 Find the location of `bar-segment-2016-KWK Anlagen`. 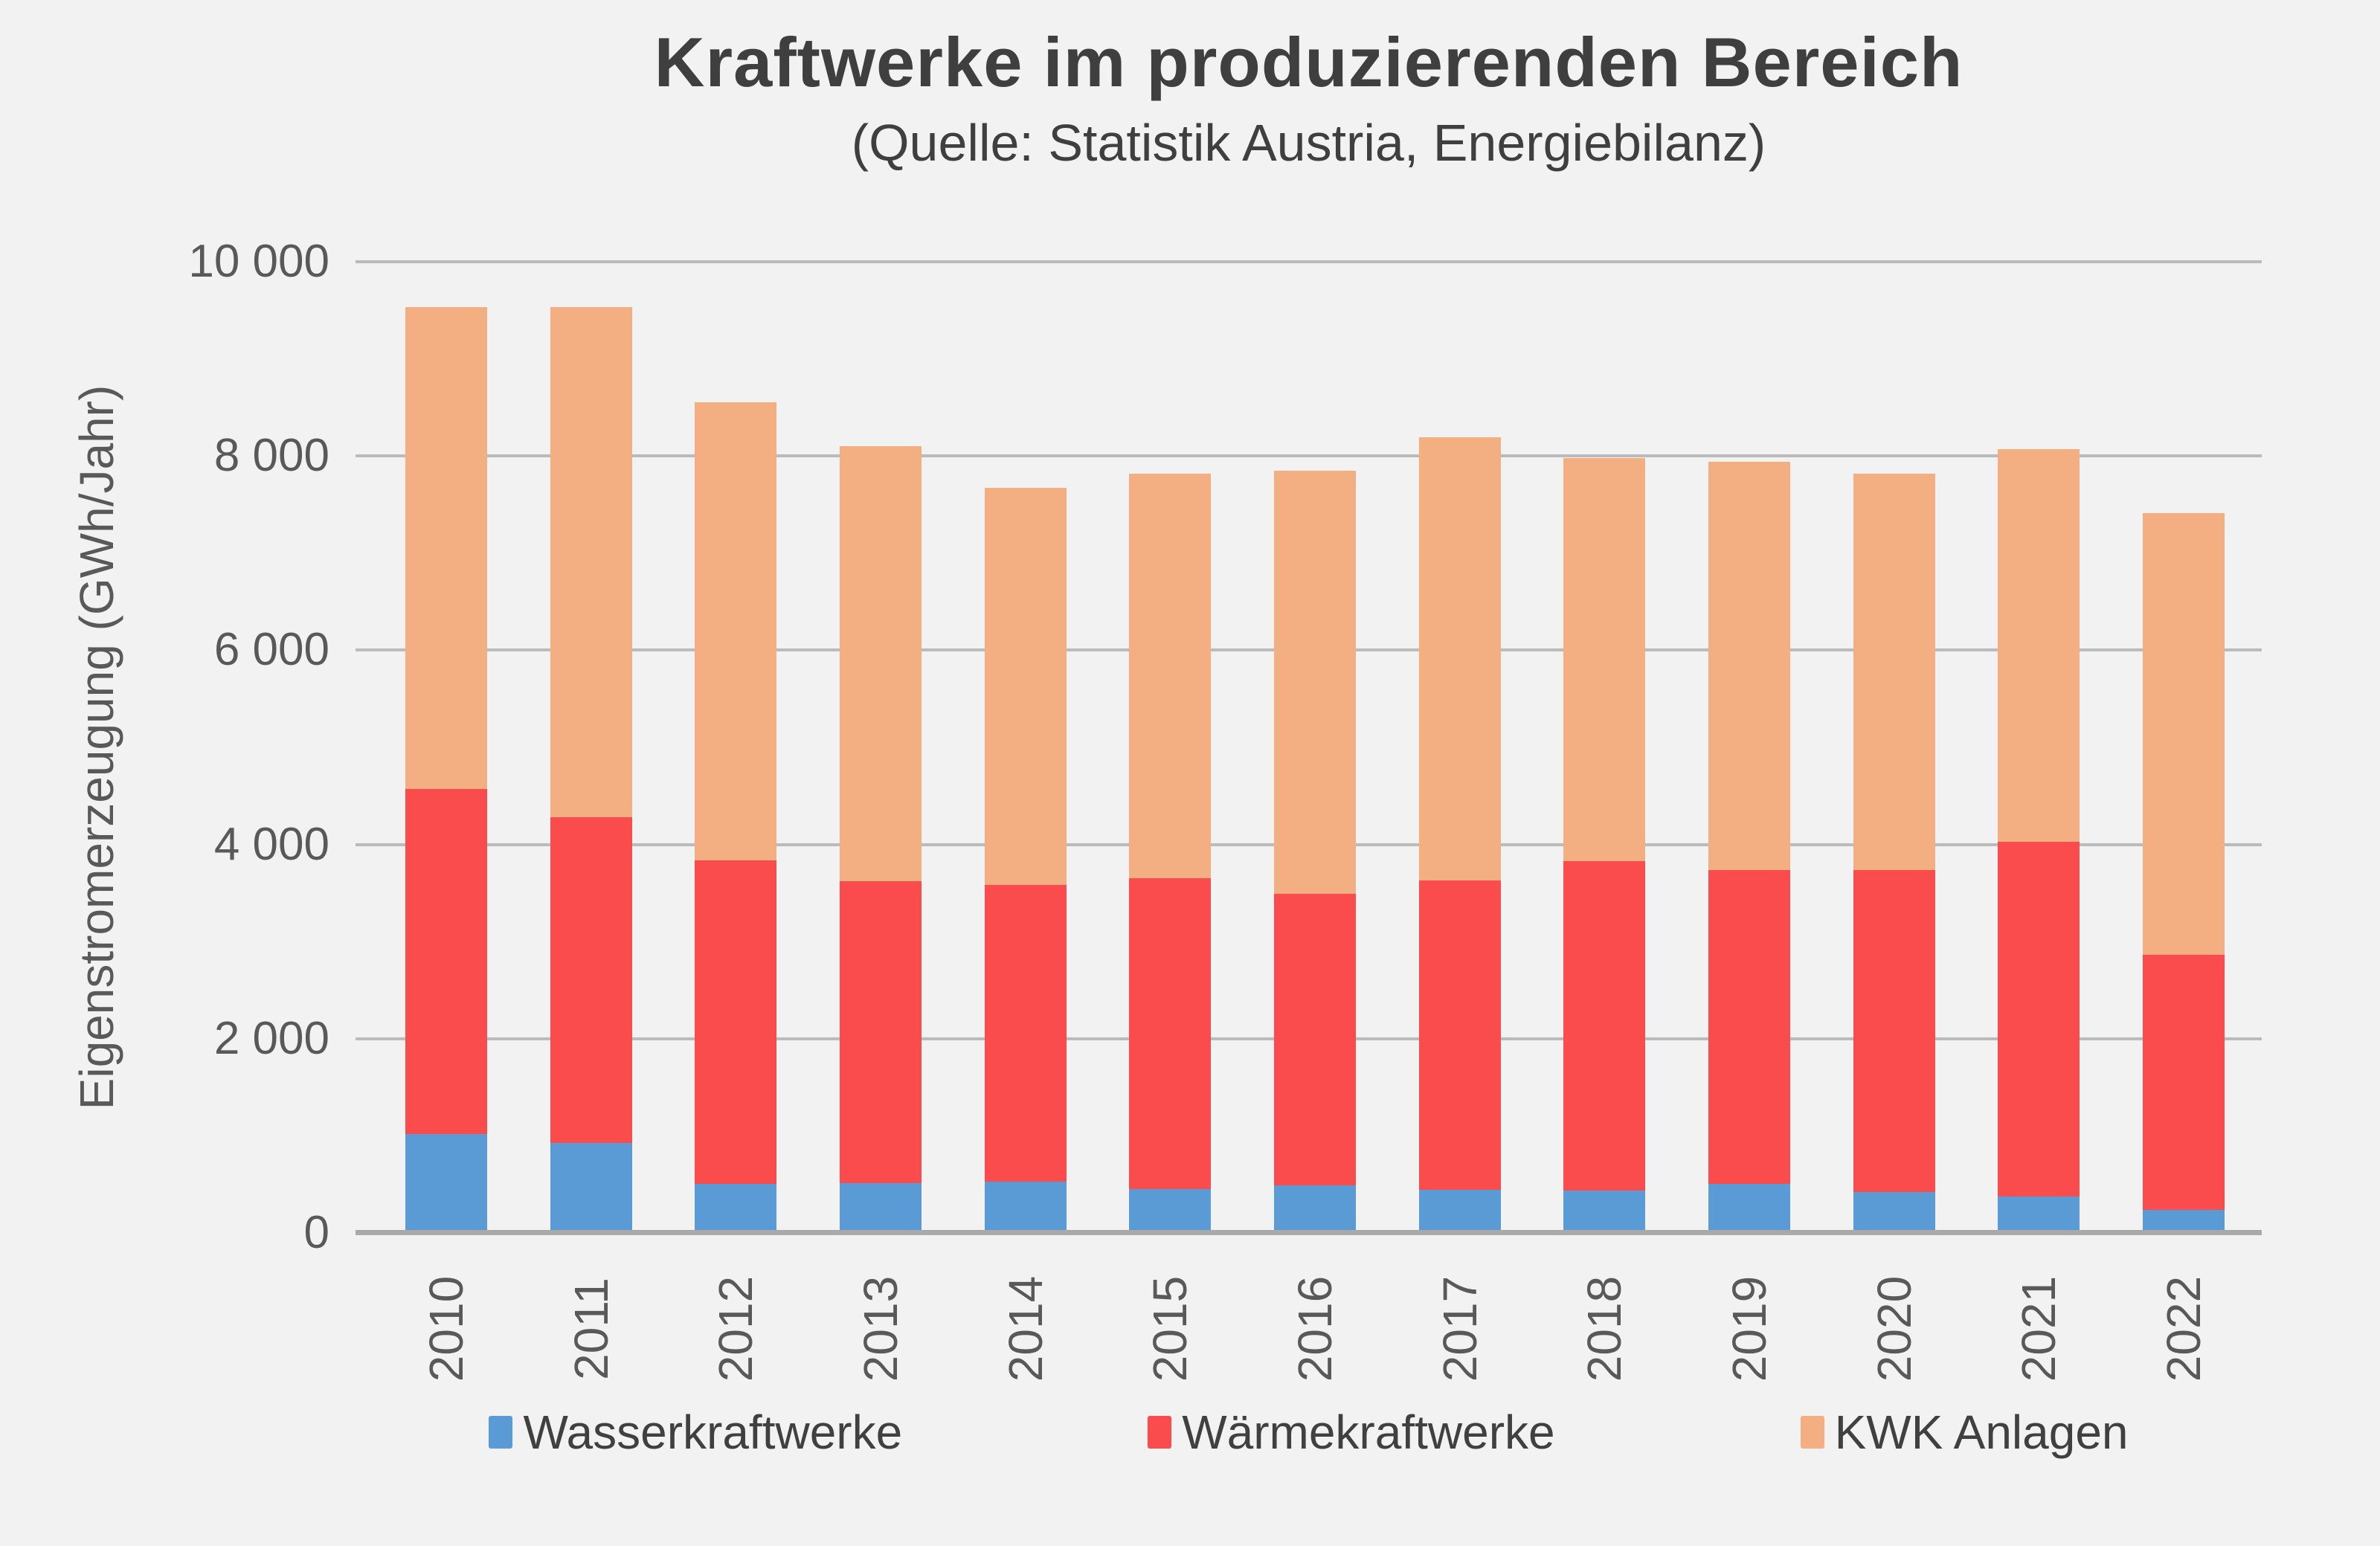

bar-segment-2016-KWK Anlagen is located at coordinates (1314, 682).